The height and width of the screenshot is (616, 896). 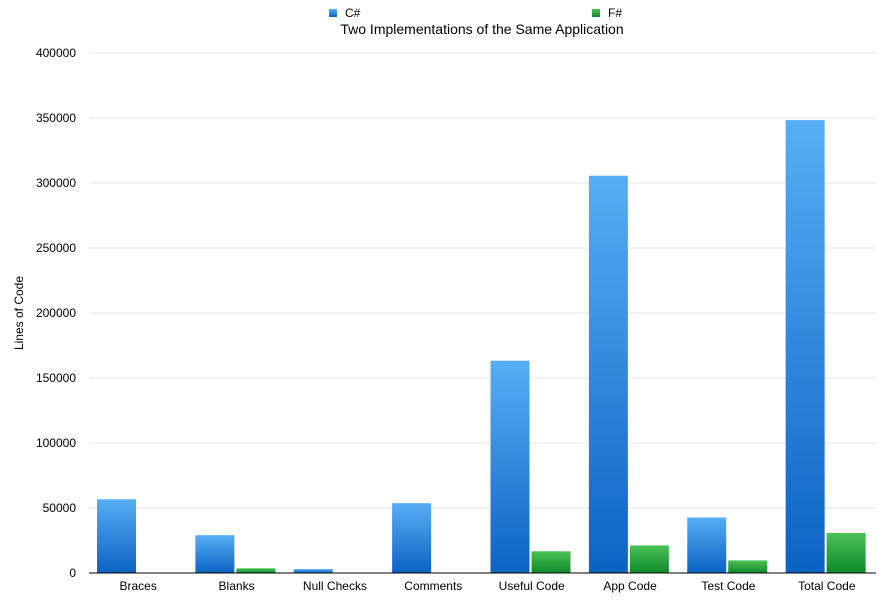 I want to click on y-tick-label: 150000, so click(x=56, y=378).